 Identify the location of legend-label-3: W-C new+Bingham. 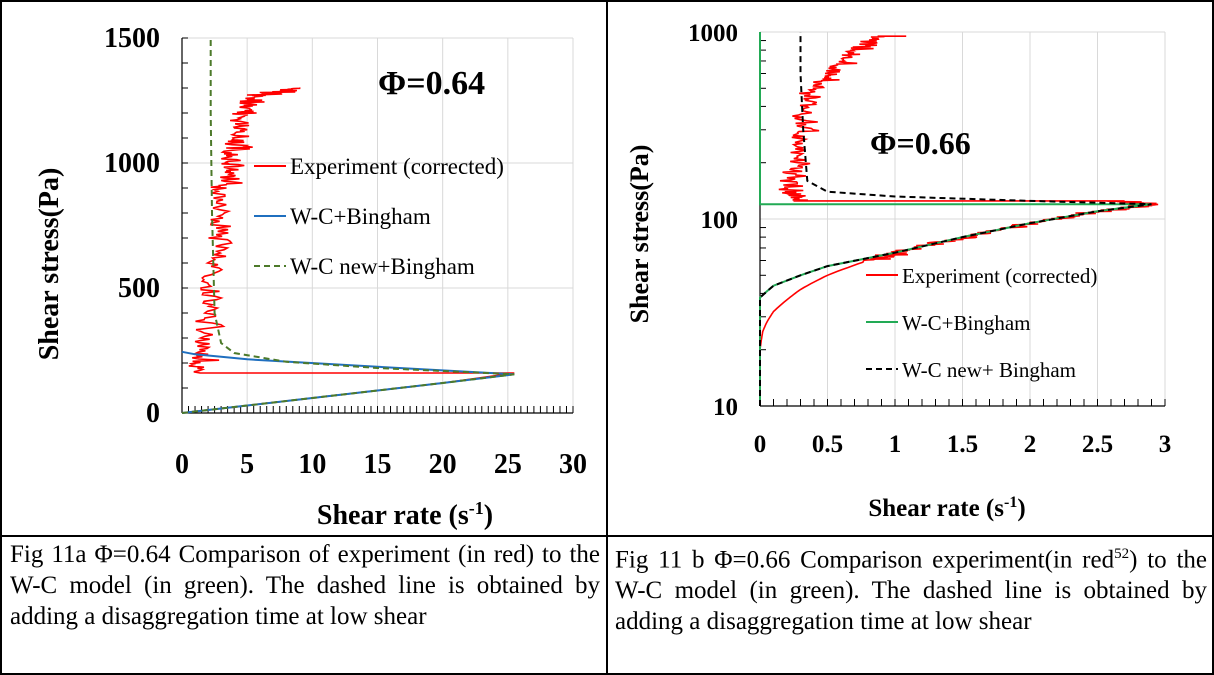
(382, 266).